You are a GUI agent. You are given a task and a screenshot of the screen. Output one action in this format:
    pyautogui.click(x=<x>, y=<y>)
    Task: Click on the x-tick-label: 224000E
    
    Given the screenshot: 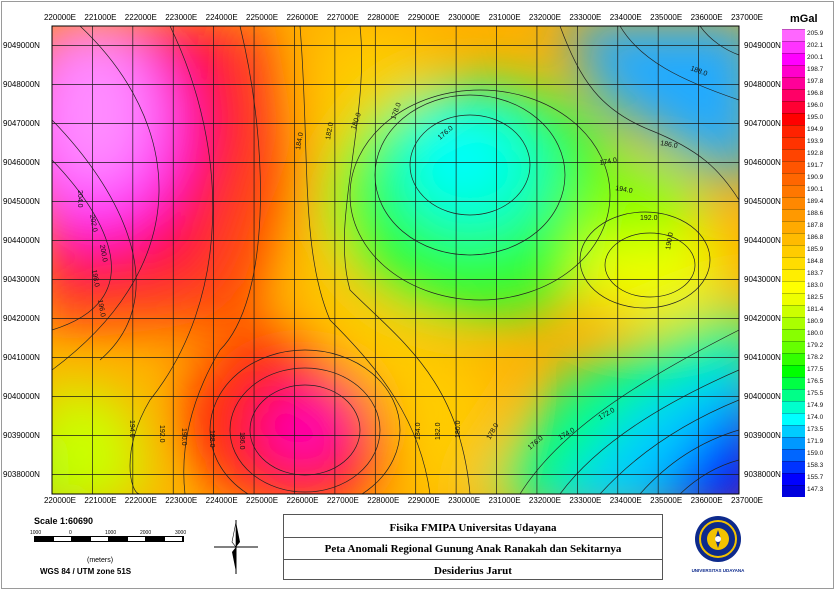 What is the action you would take?
    pyautogui.click(x=221, y=17)
    